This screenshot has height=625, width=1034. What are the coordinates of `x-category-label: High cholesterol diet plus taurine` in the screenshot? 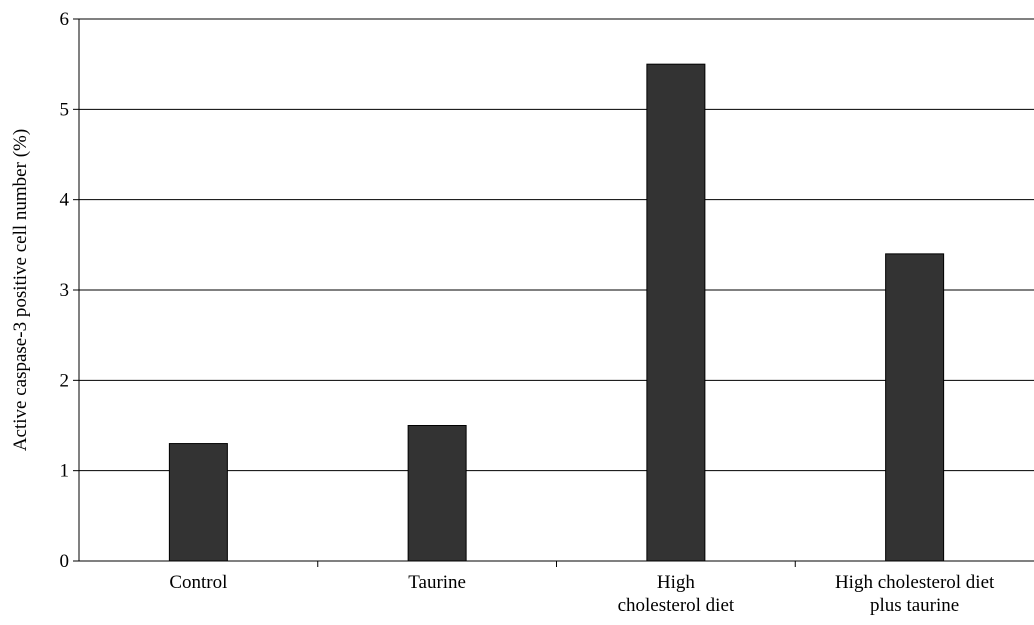 It's located at (915, 594).